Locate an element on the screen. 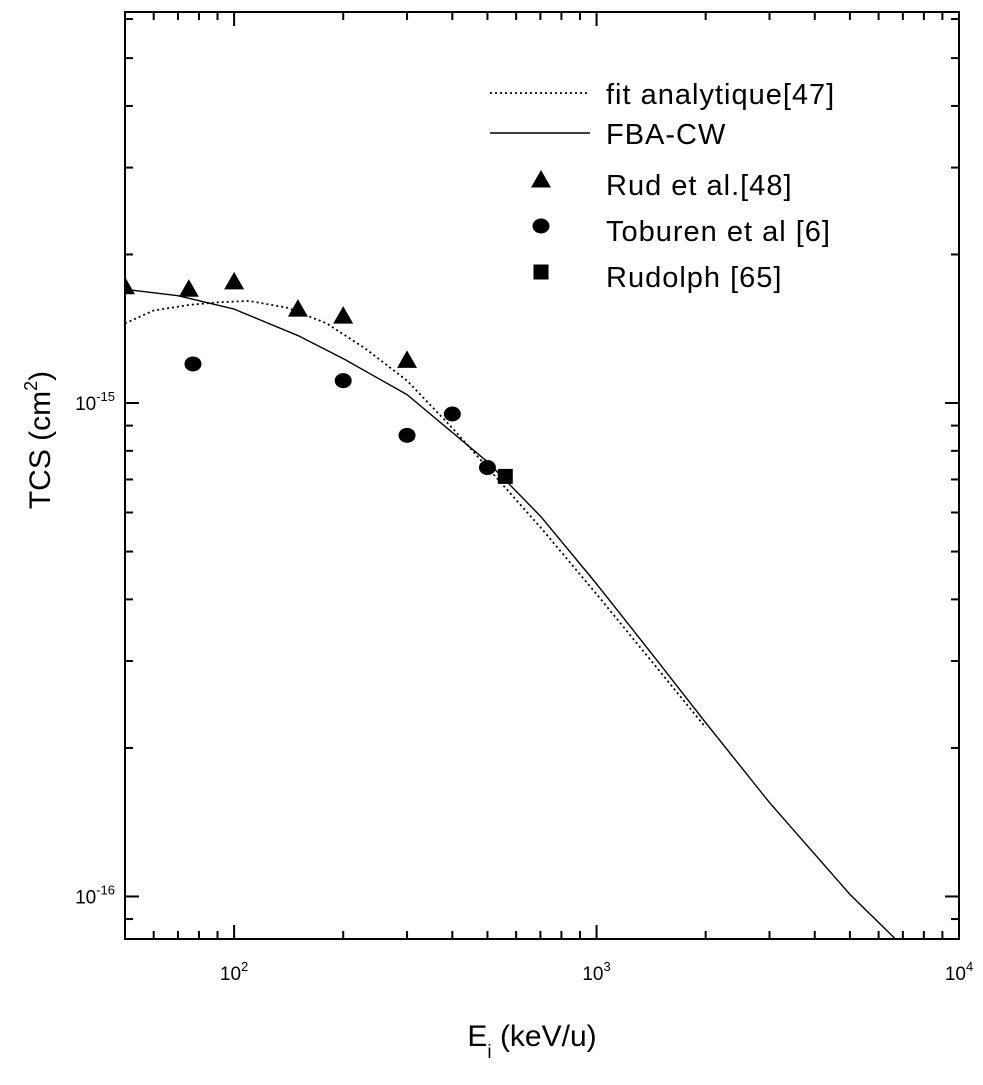 The height and width of the screenshot is (1085, 983). legend-label: Toburen et al [6] is located at coordinates (718, 232).